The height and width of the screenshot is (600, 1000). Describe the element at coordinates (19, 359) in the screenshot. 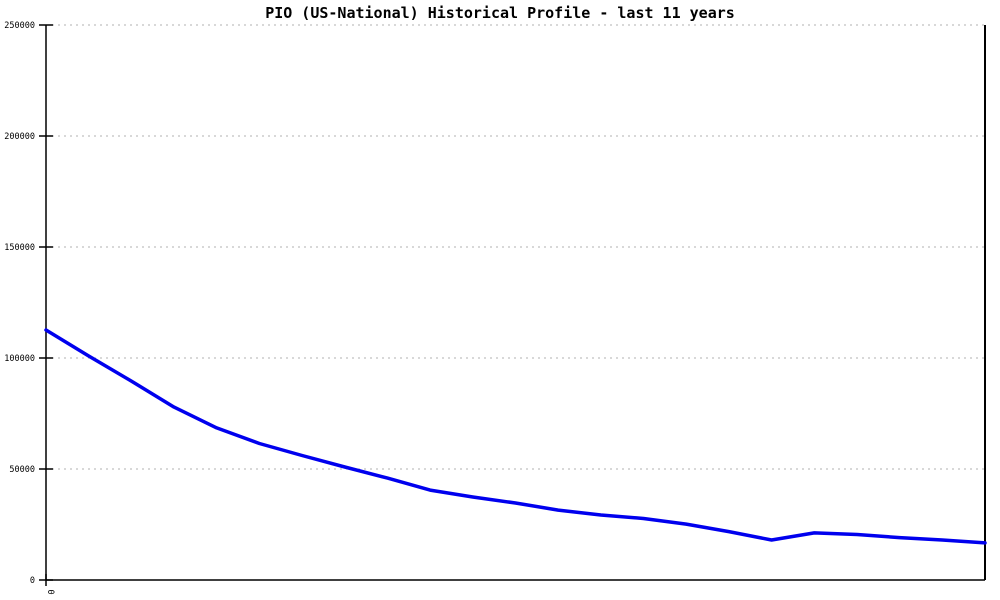

I see `y-tick-label: 100000` at that location.